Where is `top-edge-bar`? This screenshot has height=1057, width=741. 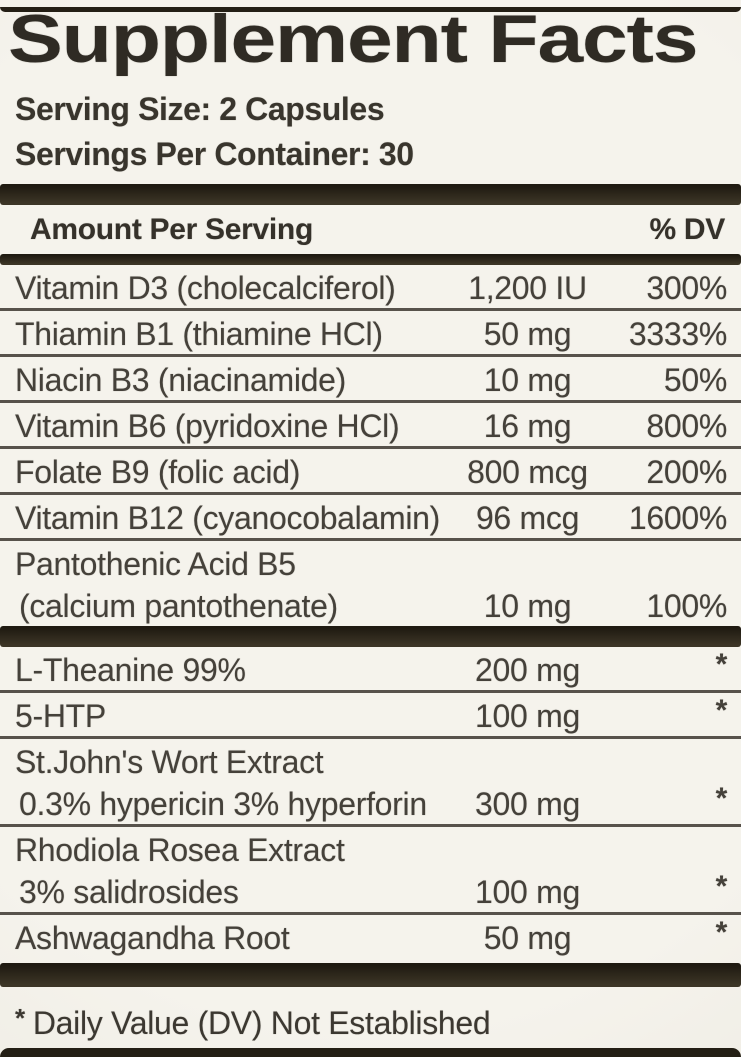 top-edge-bar is located at coordinates (370, 9).